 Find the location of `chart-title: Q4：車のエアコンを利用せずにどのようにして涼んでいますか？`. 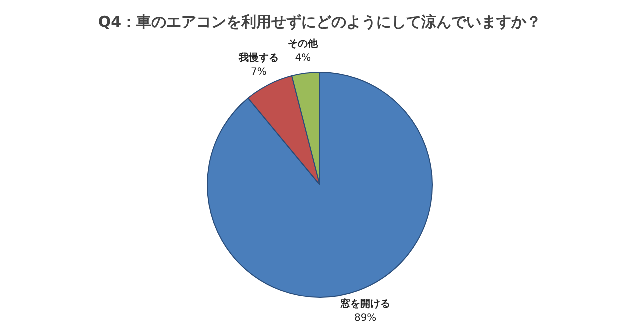

chart-title: Q4：車のエアコンを利用せずにどのようにして涼んでいますか？ is located at coordinates (320, 21).